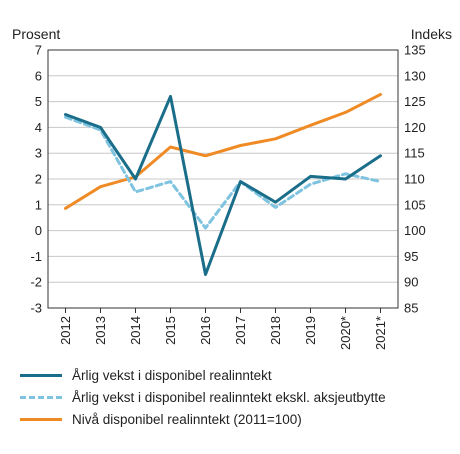 The image size is (460, 454). What do you see at coordinates (310, 330) in the screenshot?
I see `x-tick-label: 2019` at bounding box center [310, 330].